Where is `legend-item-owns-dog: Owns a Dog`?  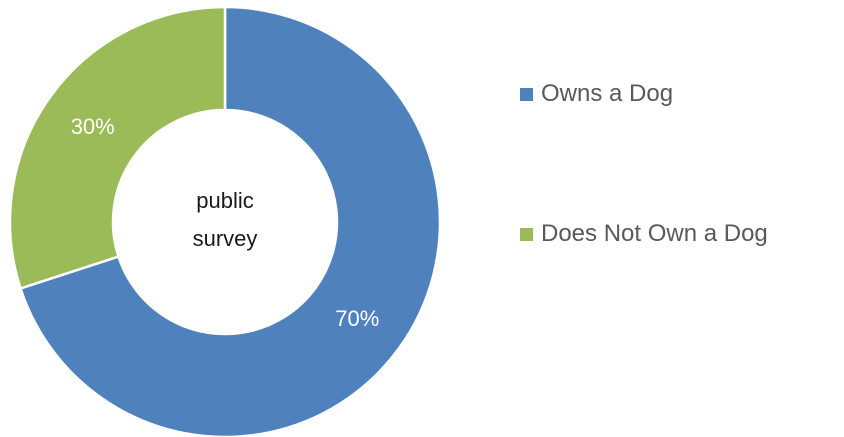 legend-item-owns-dog: Owns a Dog is located at coordinates (596, 94).